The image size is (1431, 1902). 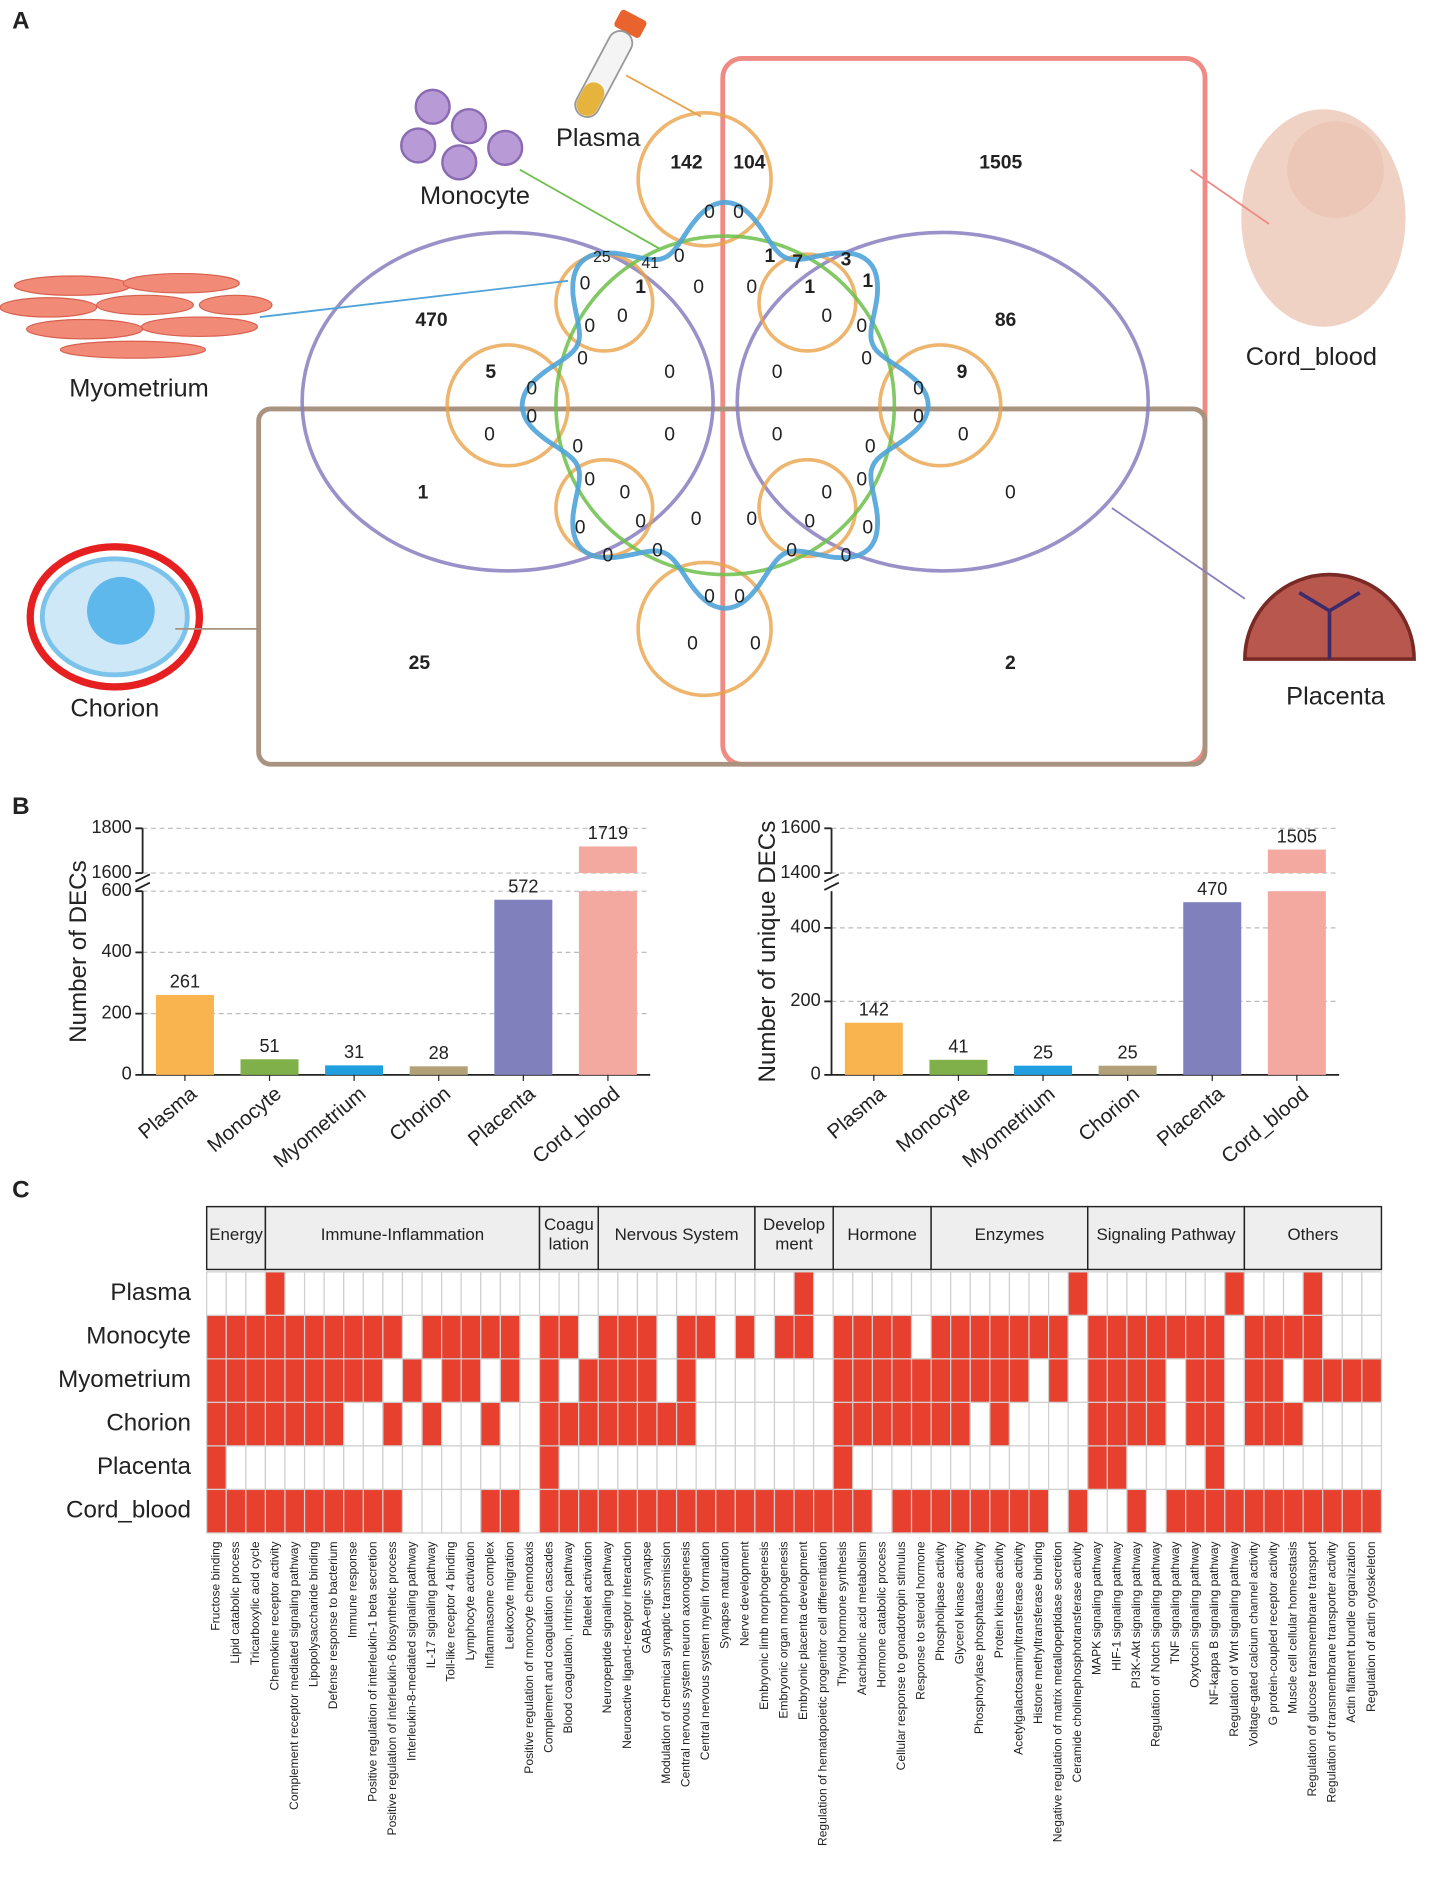 What do you see at coordinates (805, 1000) in the screenshot?
I see `y-tick-label: 200` at bounding box center [805, 1000].